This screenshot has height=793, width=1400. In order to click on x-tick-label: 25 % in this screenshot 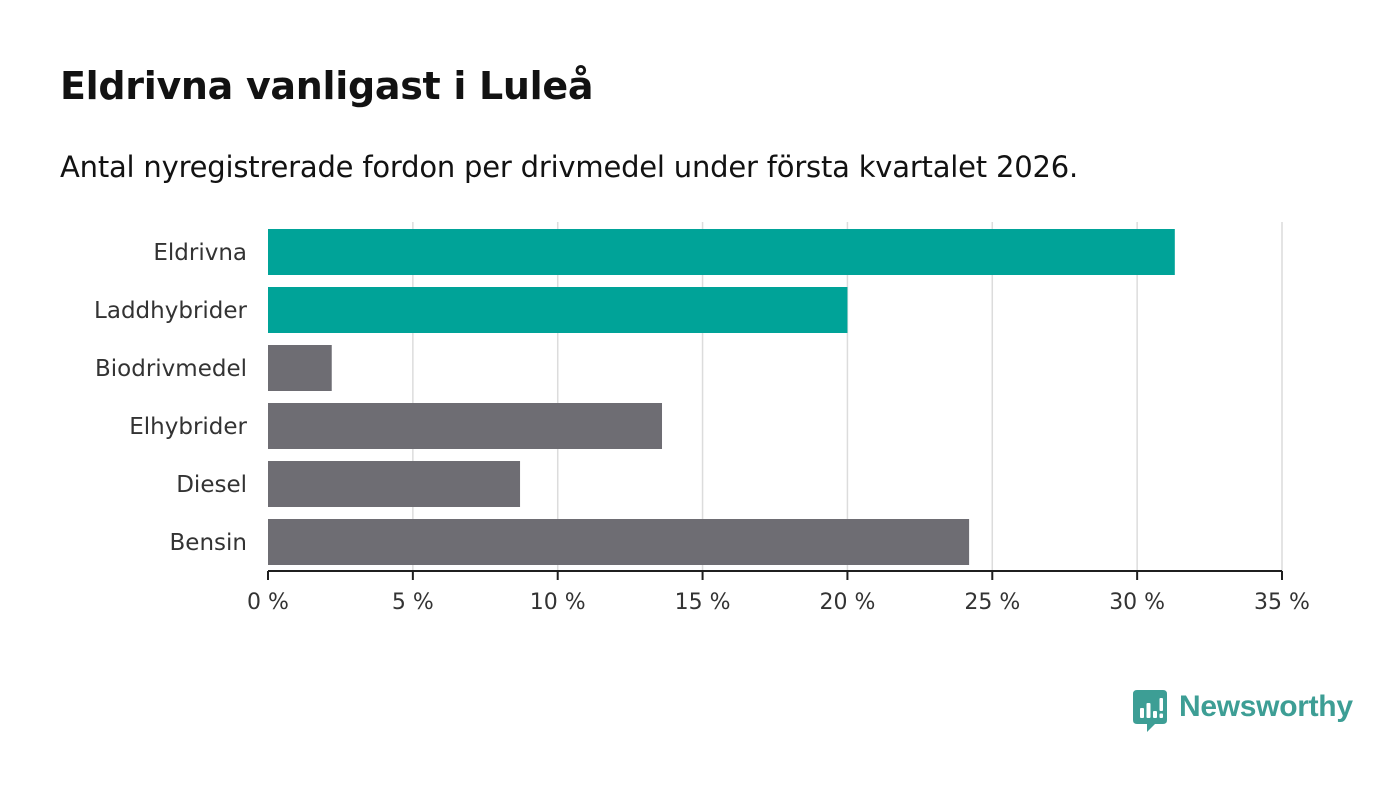, I will do `click(992, 602)`.